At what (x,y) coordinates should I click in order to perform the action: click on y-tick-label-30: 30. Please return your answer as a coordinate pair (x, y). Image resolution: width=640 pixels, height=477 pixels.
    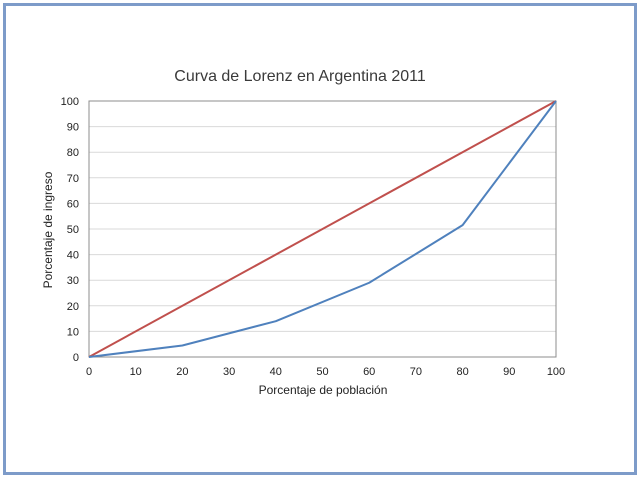
    Looking at the image, I should click on (73, 281).